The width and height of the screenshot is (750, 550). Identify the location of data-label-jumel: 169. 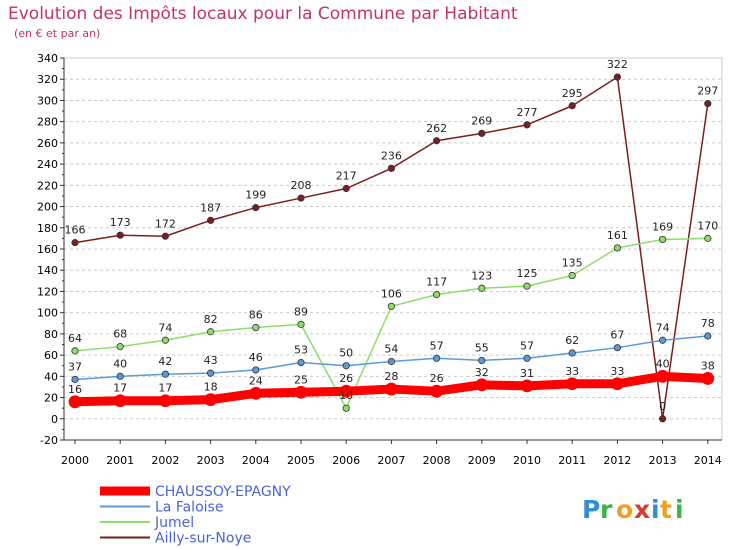
(662, 226).